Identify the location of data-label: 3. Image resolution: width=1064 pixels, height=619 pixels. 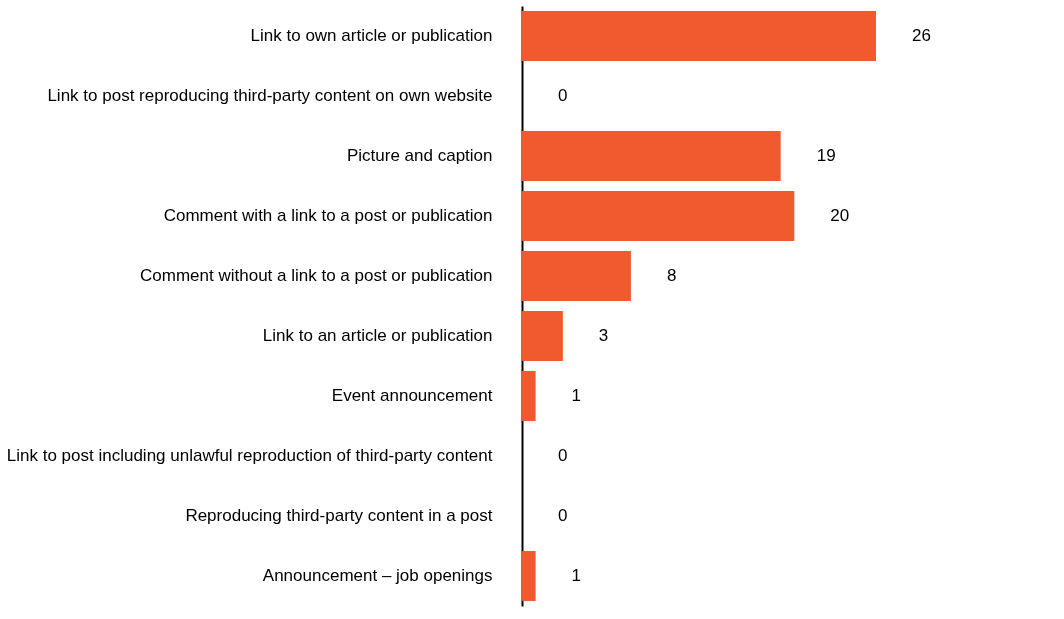
(603, 335).